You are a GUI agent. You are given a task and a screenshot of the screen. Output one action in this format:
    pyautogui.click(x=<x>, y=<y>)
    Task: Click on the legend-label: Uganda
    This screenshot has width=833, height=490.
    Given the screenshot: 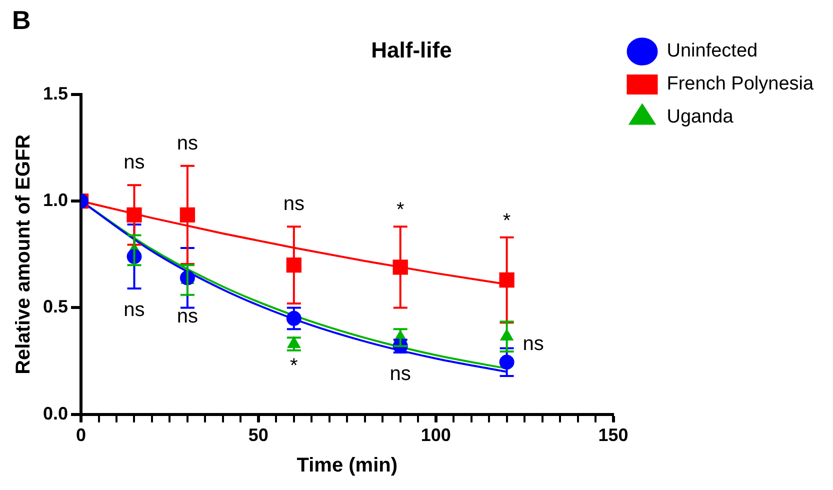 What is the action you would take?
    pyautogui.click(x=700, y=117)
    